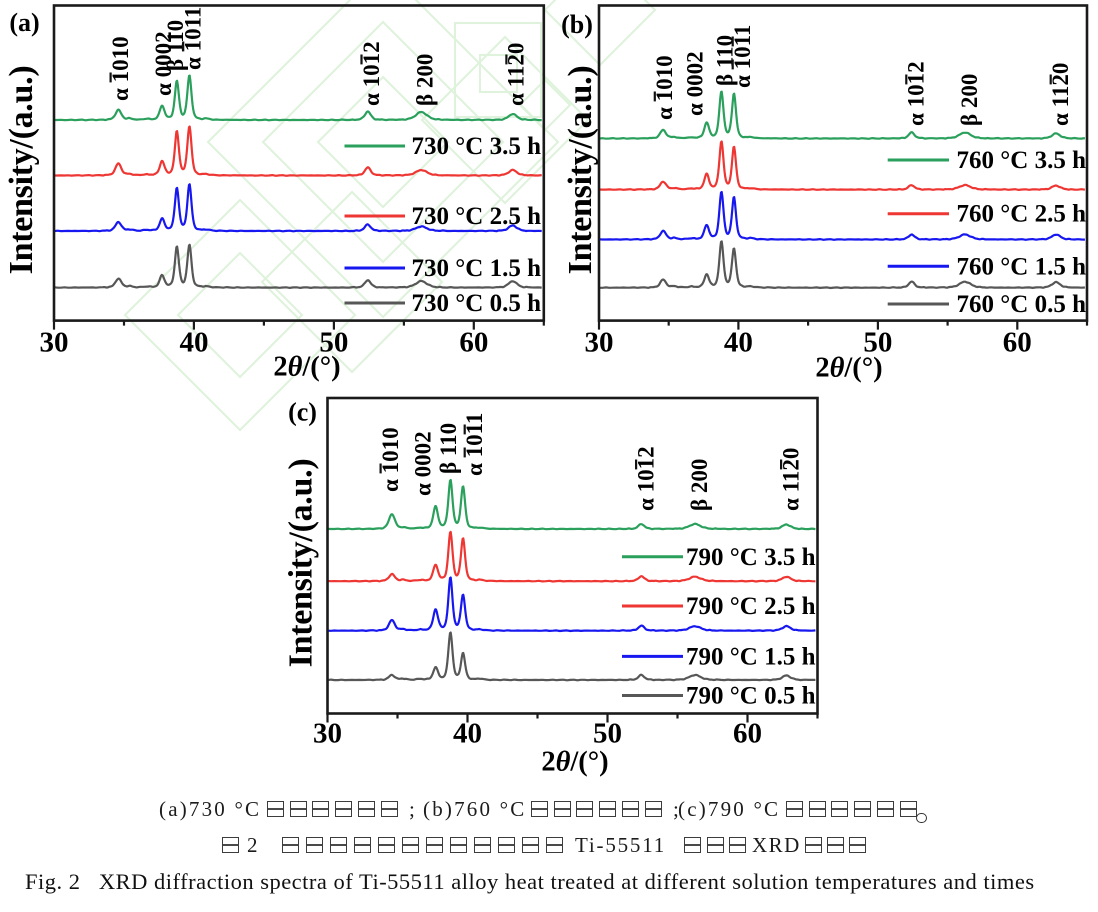 Image resolution: width=1098 pixels, height=912 pixels. I want to click on svg-text: 790 °C 2.5 h, so click(751, 606).